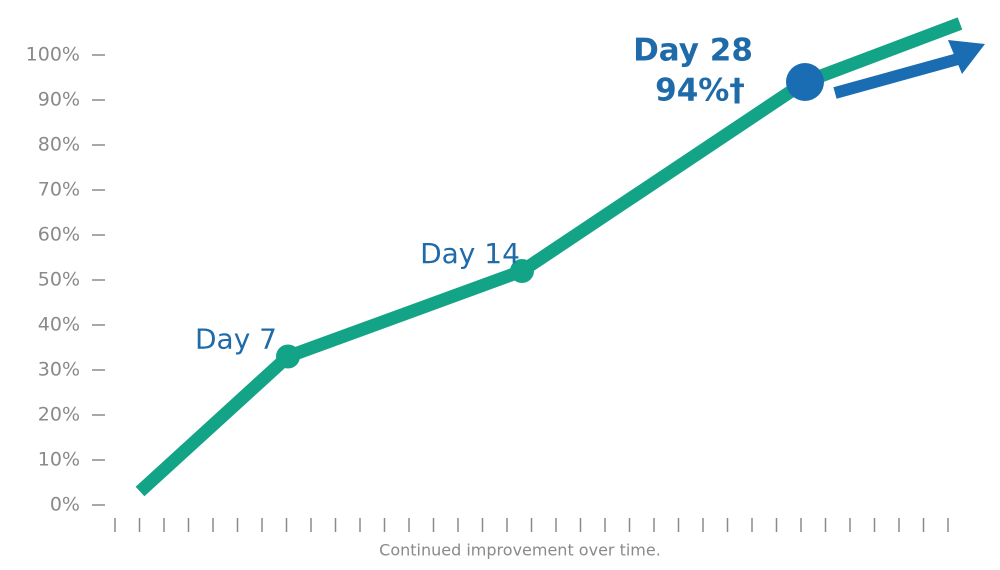 The height and width of the screenshot is (570, 1000). What do you see at coordinates (896, 76) in the screenshot?
I see `arrow-shaft` at bounding box center [896, 76].